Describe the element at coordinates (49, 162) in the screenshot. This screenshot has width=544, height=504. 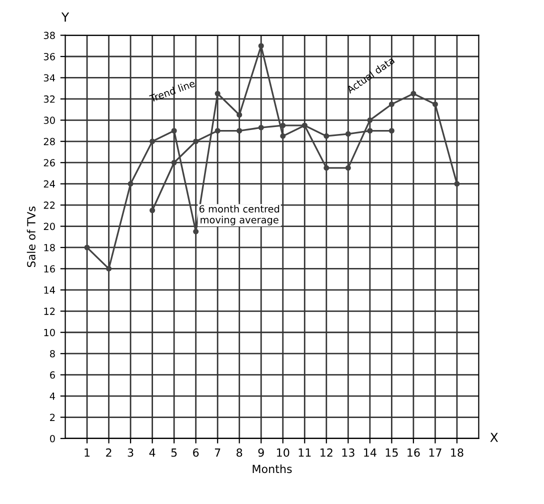
I see `y-tick-label: 26` at that location.